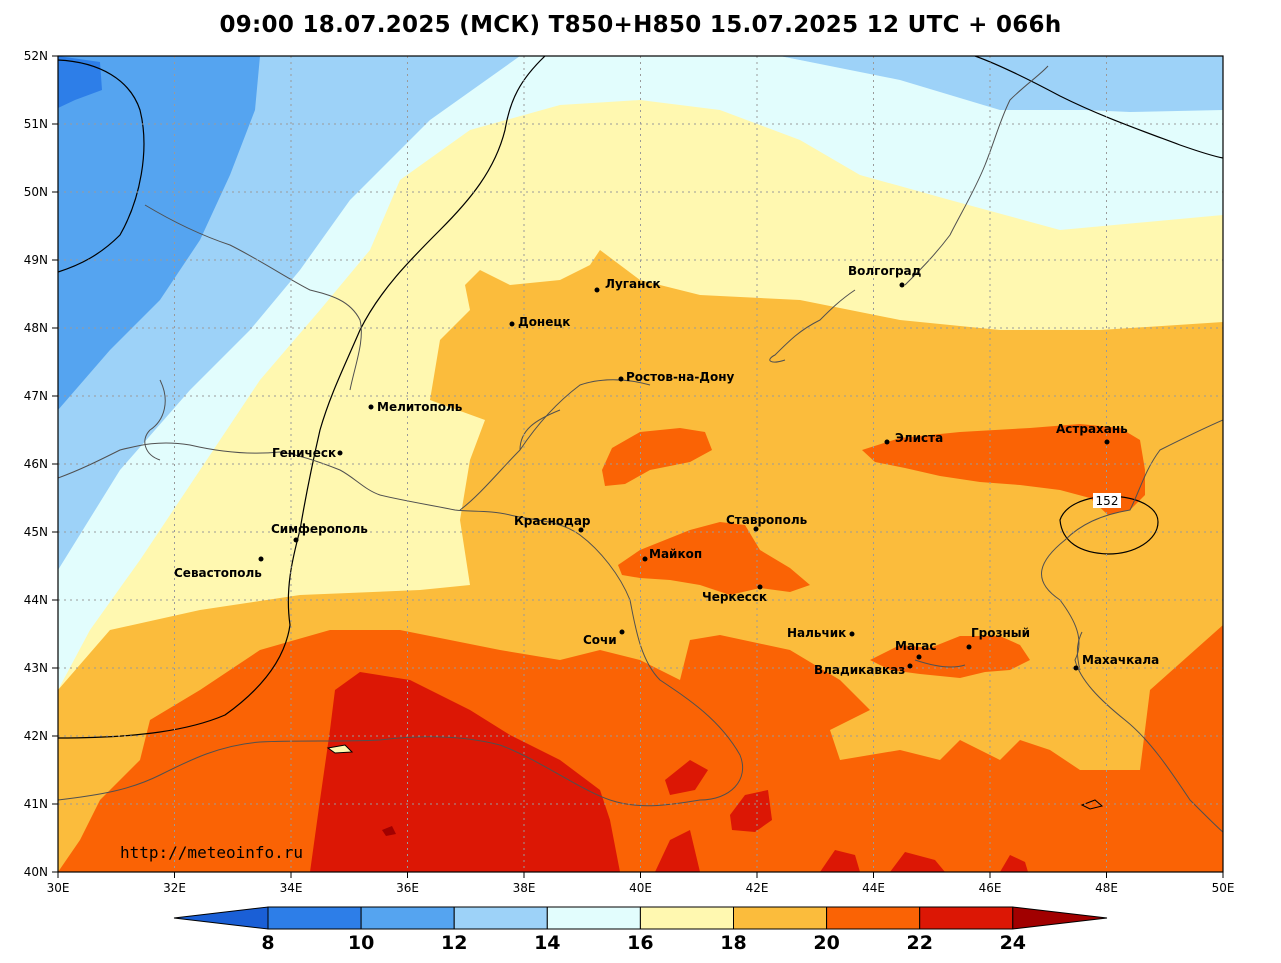  I want to click on city-label: Элиста, so click(919, 438).